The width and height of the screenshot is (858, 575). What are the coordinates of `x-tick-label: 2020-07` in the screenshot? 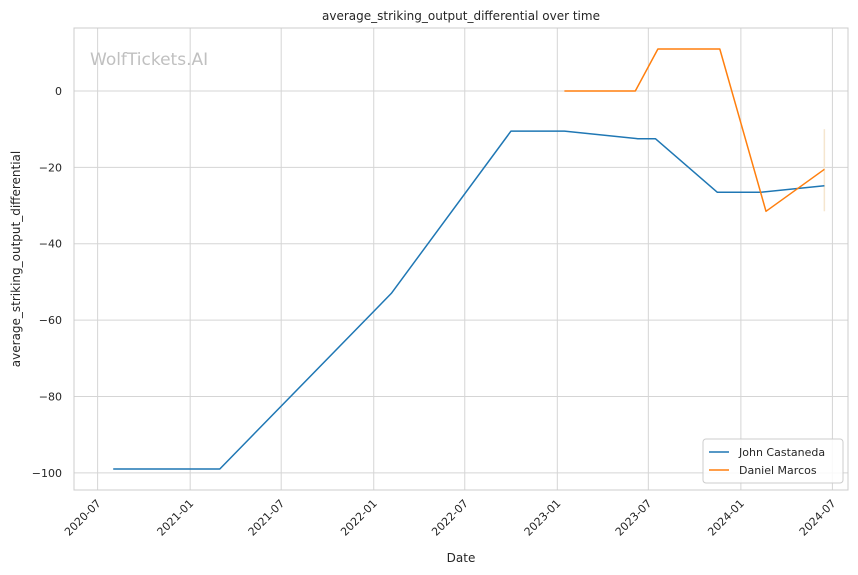 It's located at (83, 518).